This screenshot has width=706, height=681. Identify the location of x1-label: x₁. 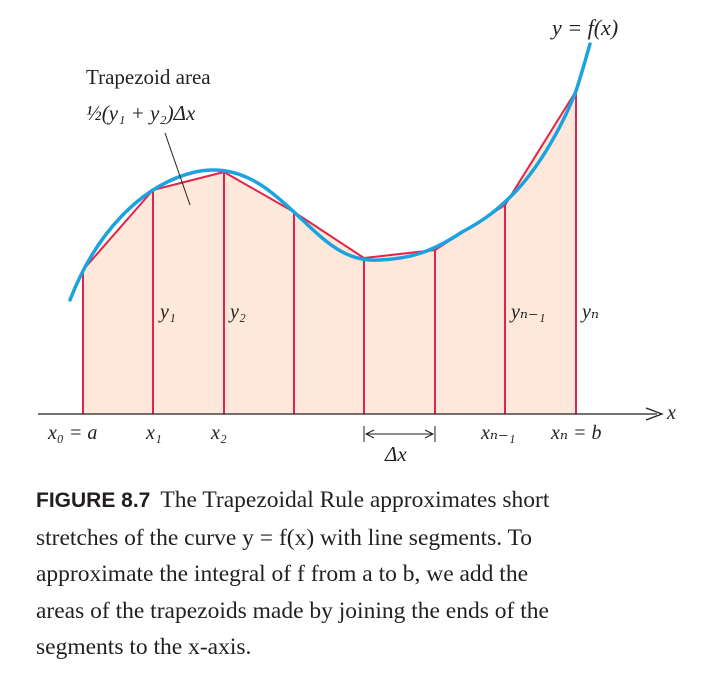
(153, 433).